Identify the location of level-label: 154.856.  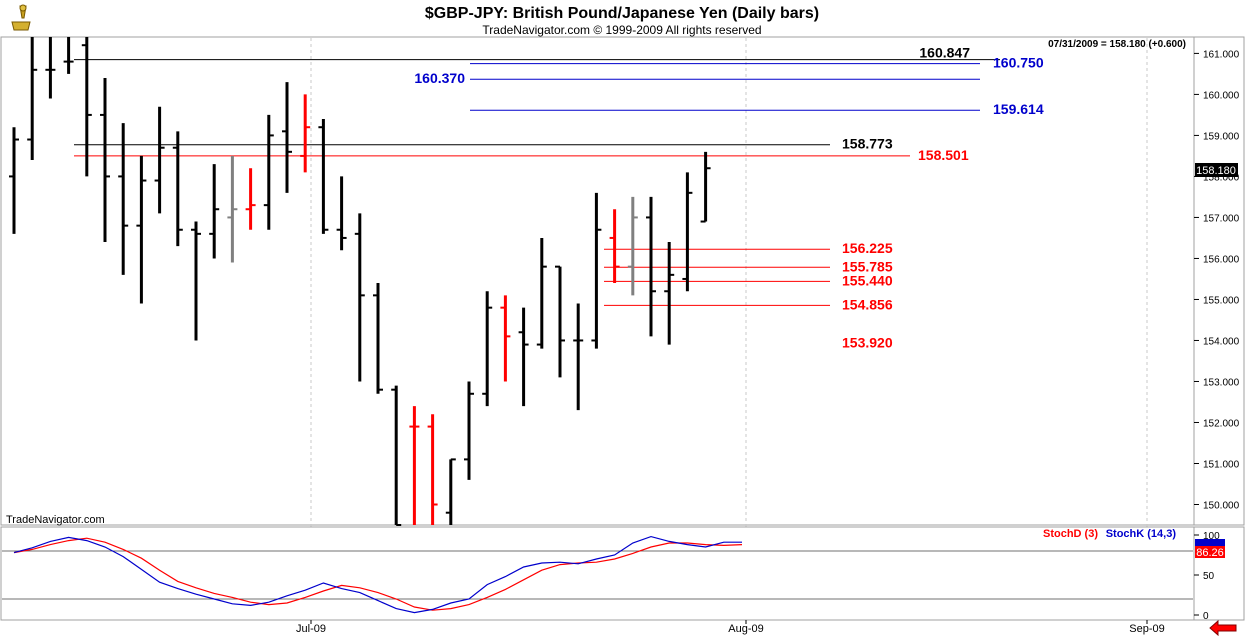
(867, 304).